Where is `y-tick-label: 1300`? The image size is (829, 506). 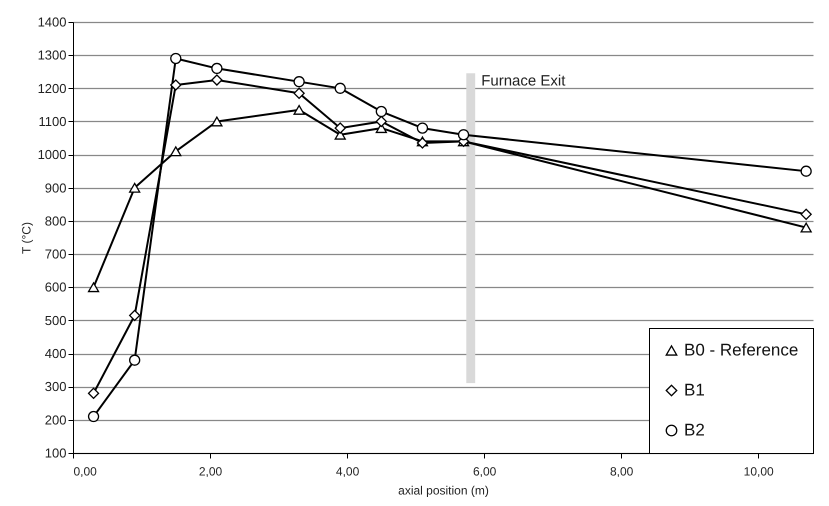
y-tick-label: 1300 is located at coordinates (52, 55).